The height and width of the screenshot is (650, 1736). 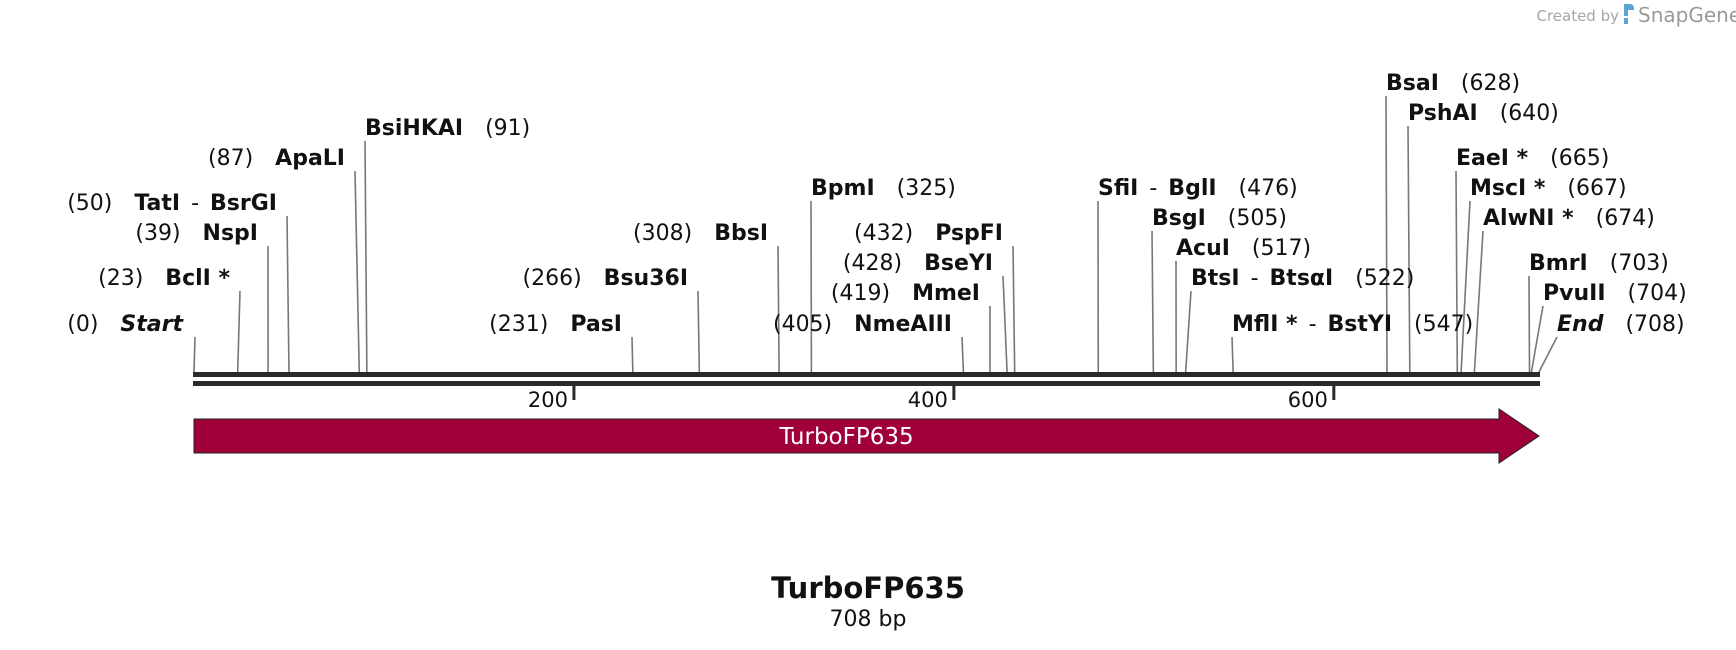 I want to click on snapgene-logo-icon, so click(x=1629, y=14).